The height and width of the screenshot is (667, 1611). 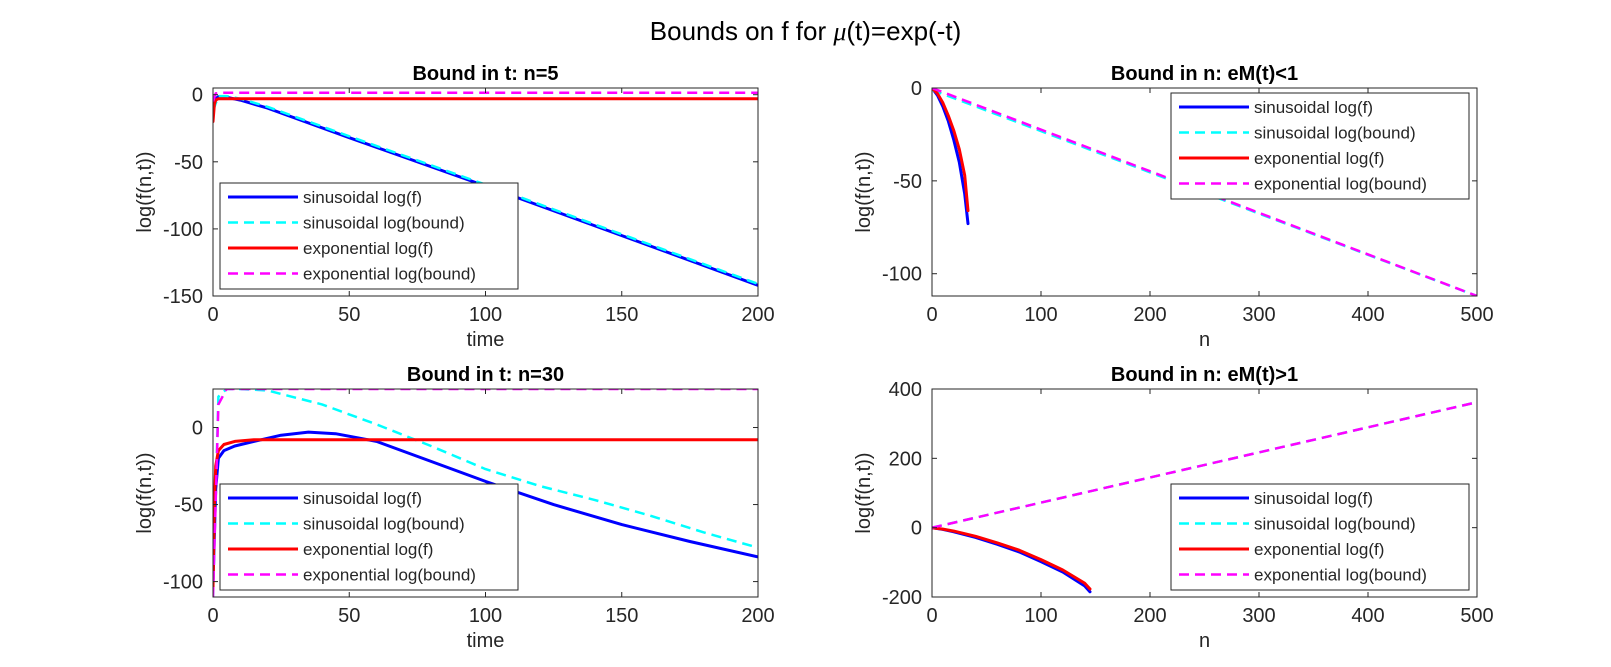 What do you see at coordinates (485, 375) in the screenshot?
I see `plot-title: Bound in t: n=30` at bounding box center [485, 375].